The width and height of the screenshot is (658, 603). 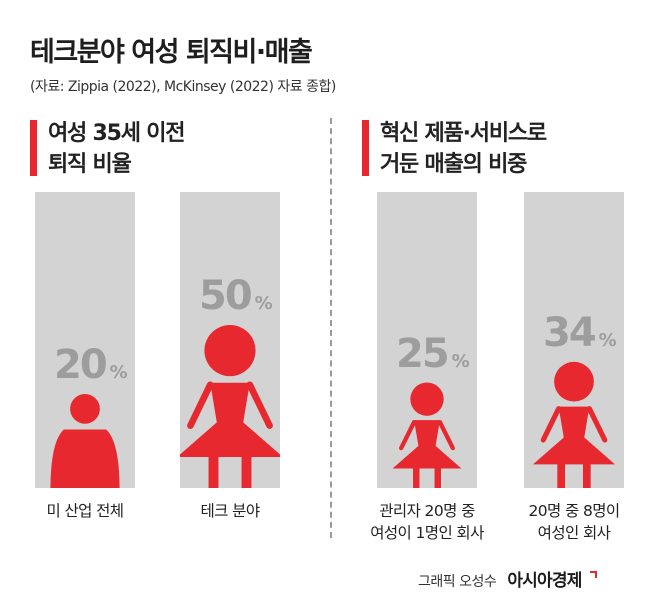 I want to click on value-number: 25, so click(x=423, y=353).